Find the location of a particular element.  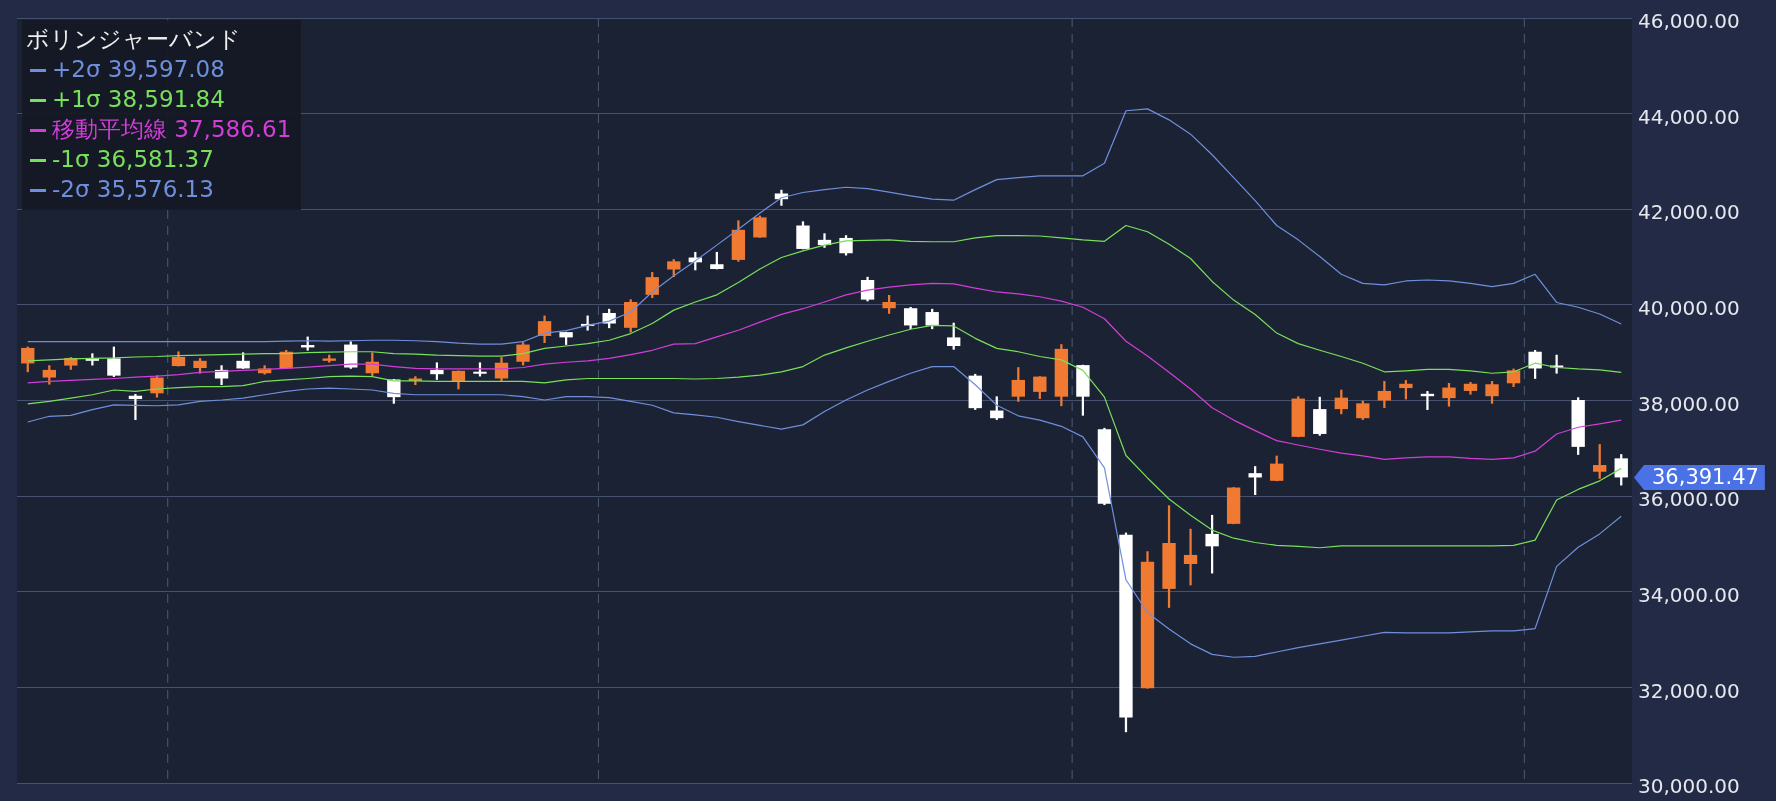

y-tick-label: 38,000.00 is located at coordinates (1689, 403).